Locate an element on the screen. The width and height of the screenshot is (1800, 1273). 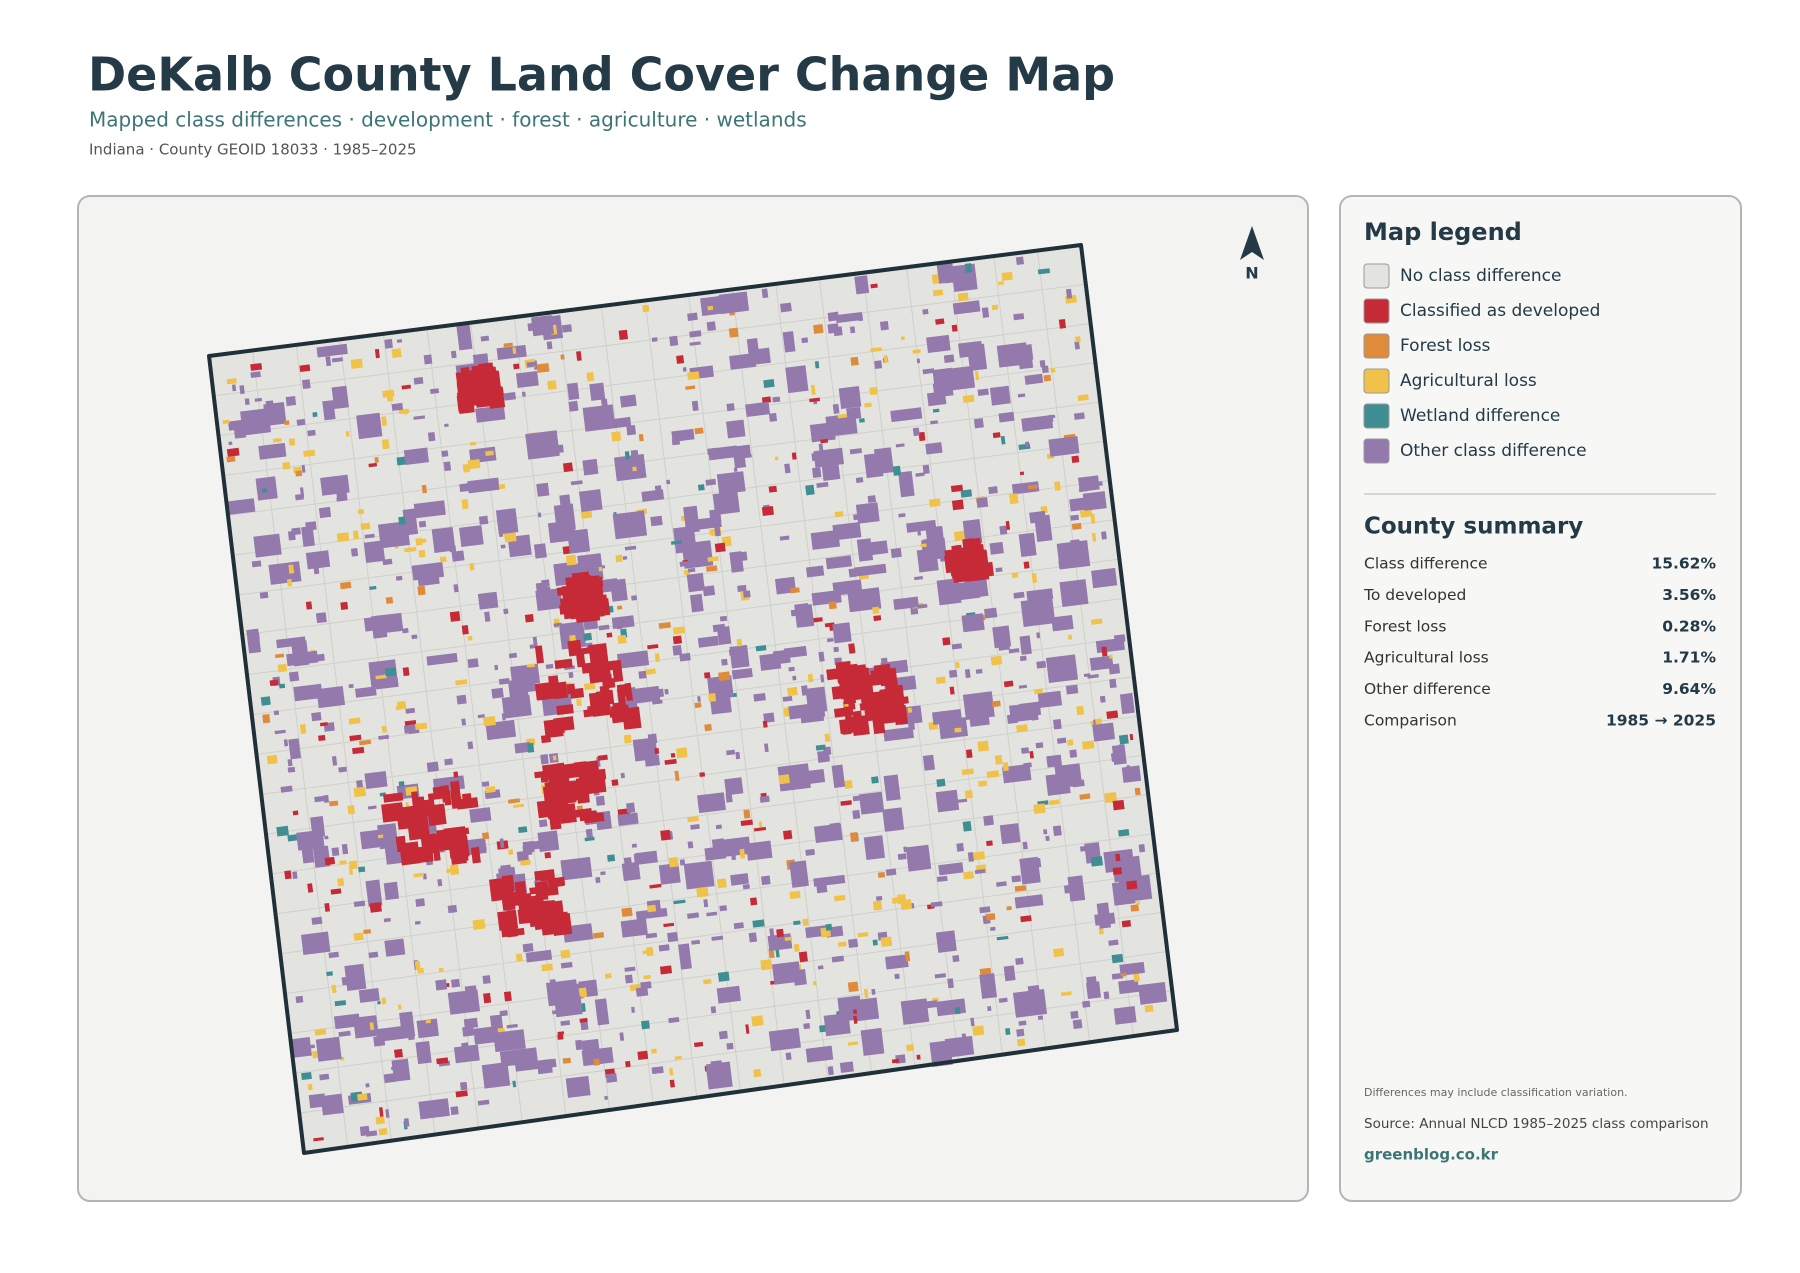
legend-label: Forest loss is located at coordinates (1445, 346).